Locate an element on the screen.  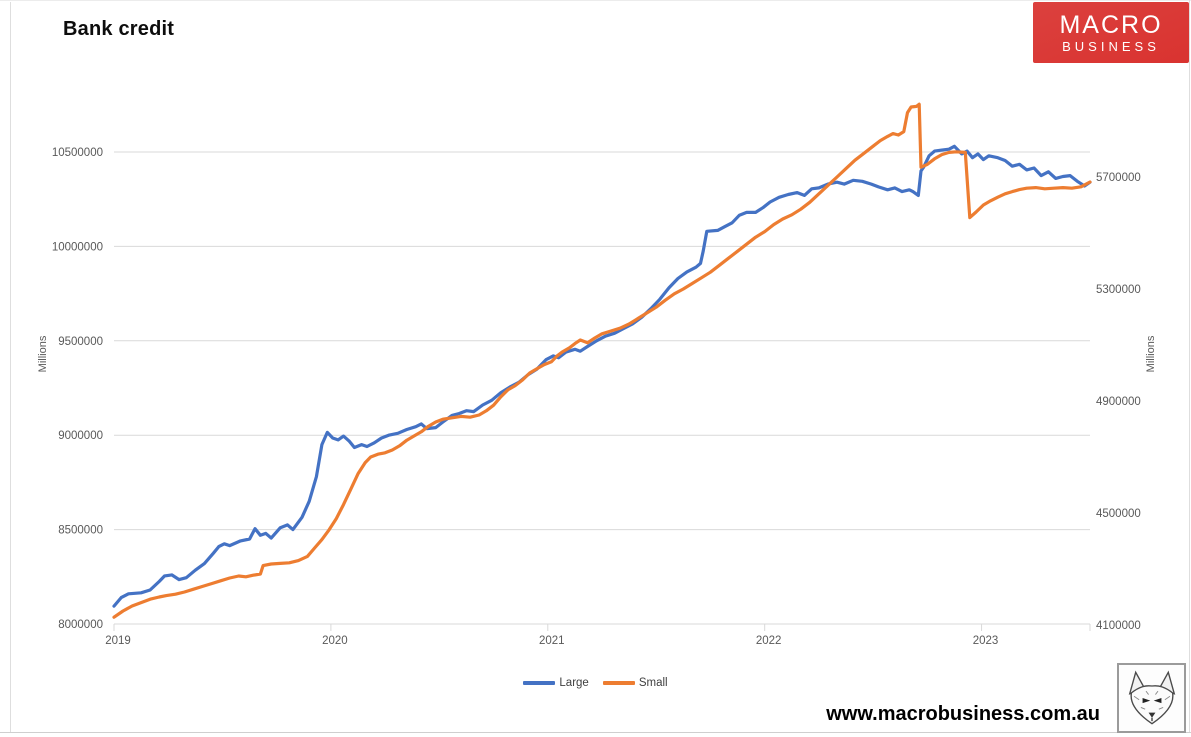
right-axis-tick-label: 4500000 is located at coordinates (1118, 514).